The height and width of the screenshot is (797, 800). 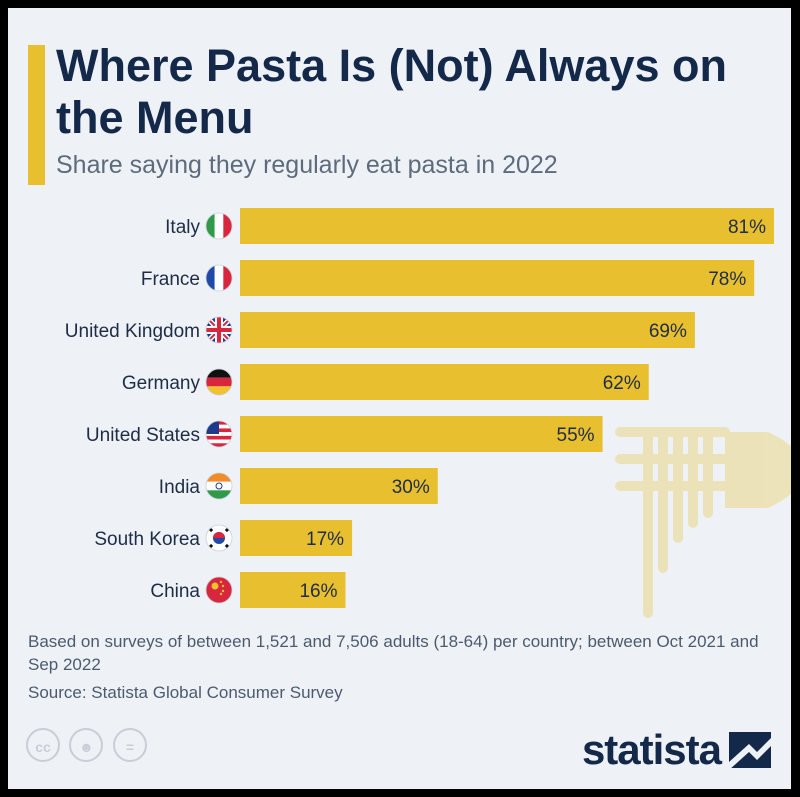 What do you see at coordinates (507, 226) in the screenshot?
I see `bar-italy` at bounding box center [507, 226].